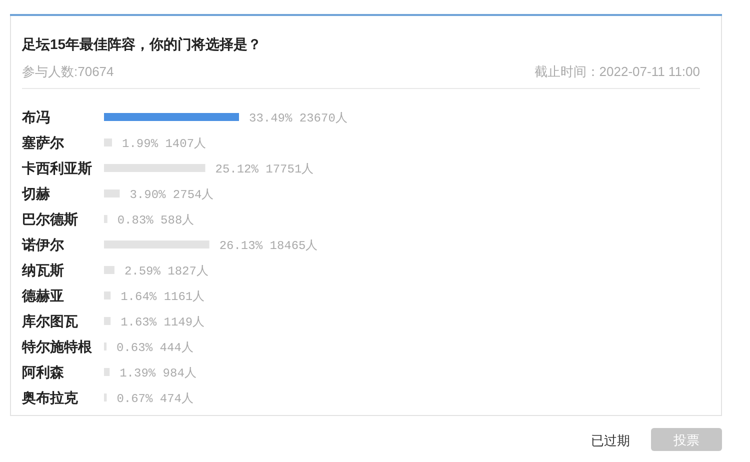 This screenshot has height=462, width=750. What do you see at coordinates (264, 169) in the screenshot?
I see `value-label: 25.12% 17751人` at bounding box center [264, 169].